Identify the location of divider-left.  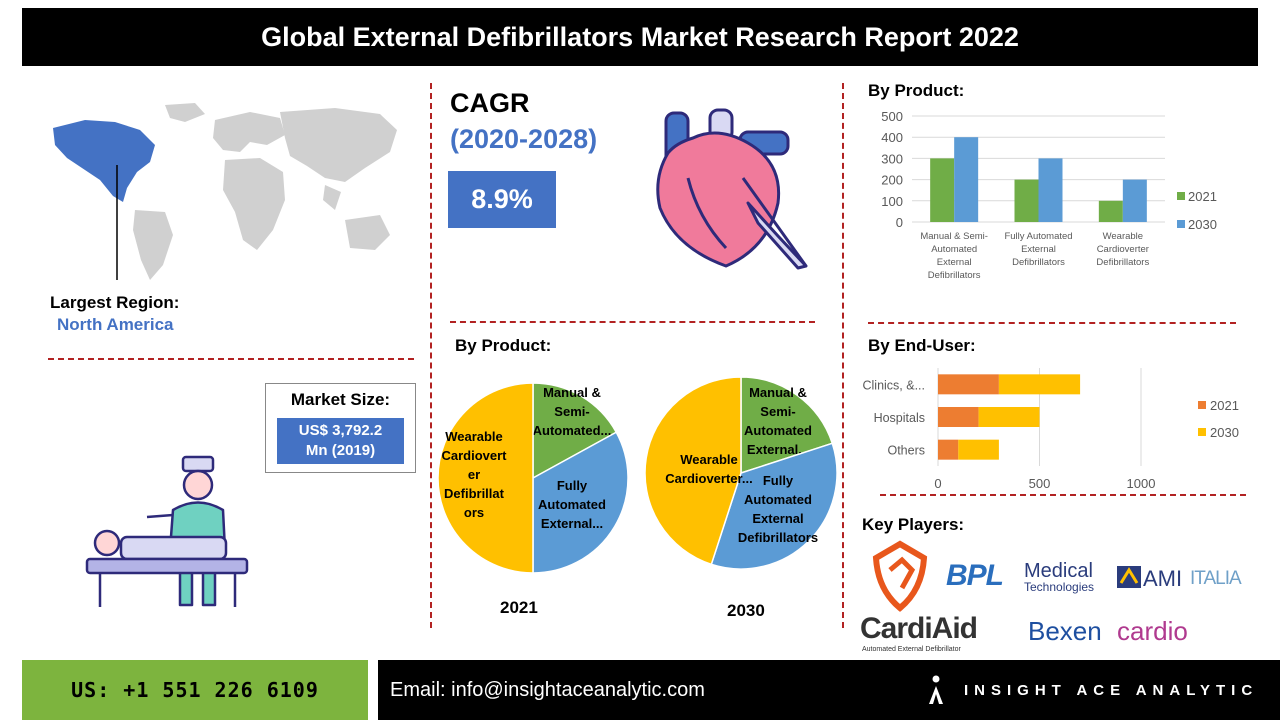
(431, 355).